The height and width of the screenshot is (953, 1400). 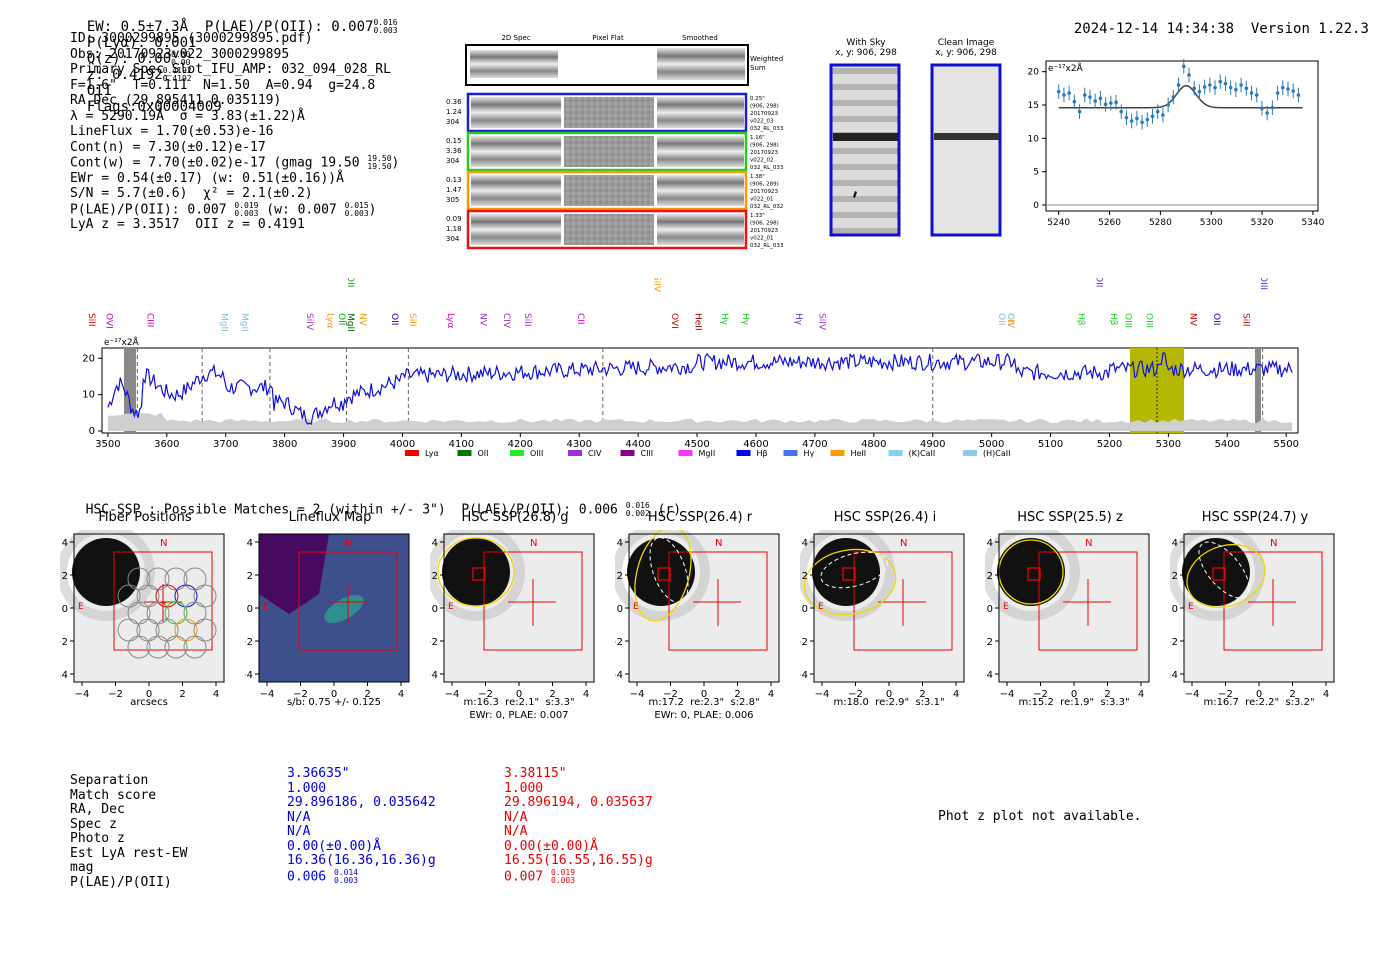 What do you see at coordinates (129, 59) in the screenshot?
I see `header-qz: Q(z): 0.00` at bounding box center [129, 59].